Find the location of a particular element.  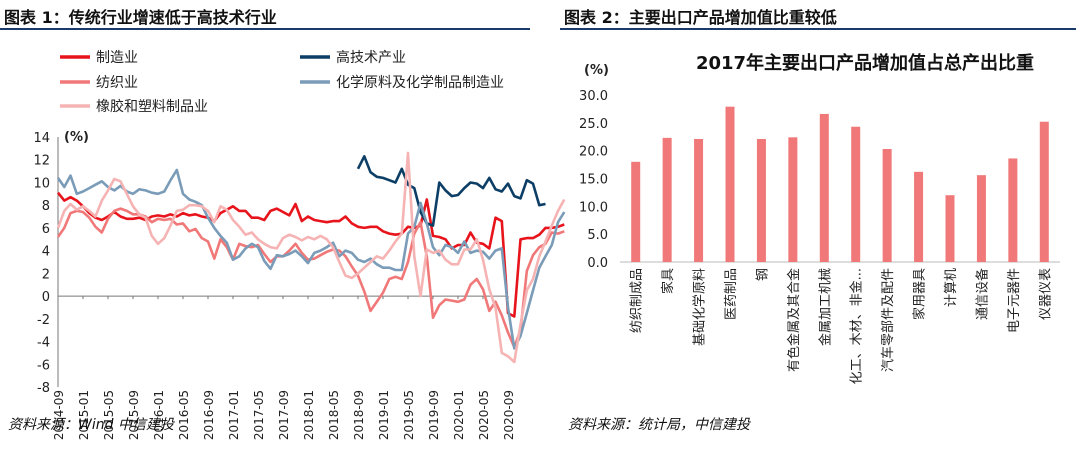

x-category-label: 有色金属及其合金 is located at coordinates (794, 320).